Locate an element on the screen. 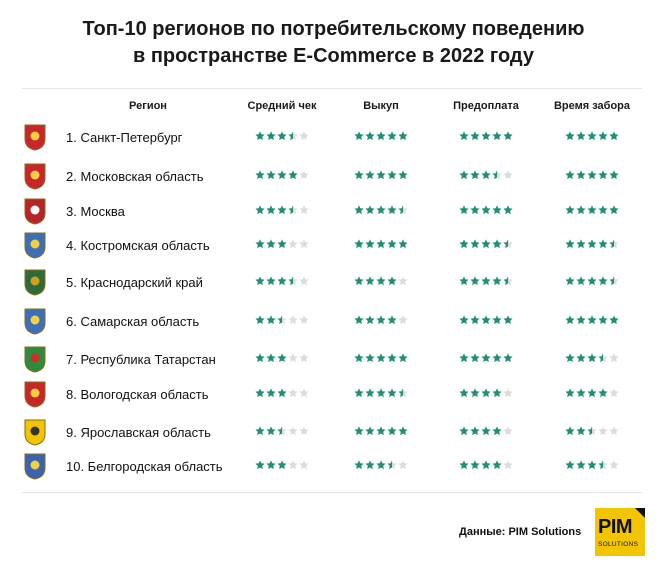 Image resolution: width=667 pixels, height=577 pixels. top-divider is located at coordinates (332, 88).